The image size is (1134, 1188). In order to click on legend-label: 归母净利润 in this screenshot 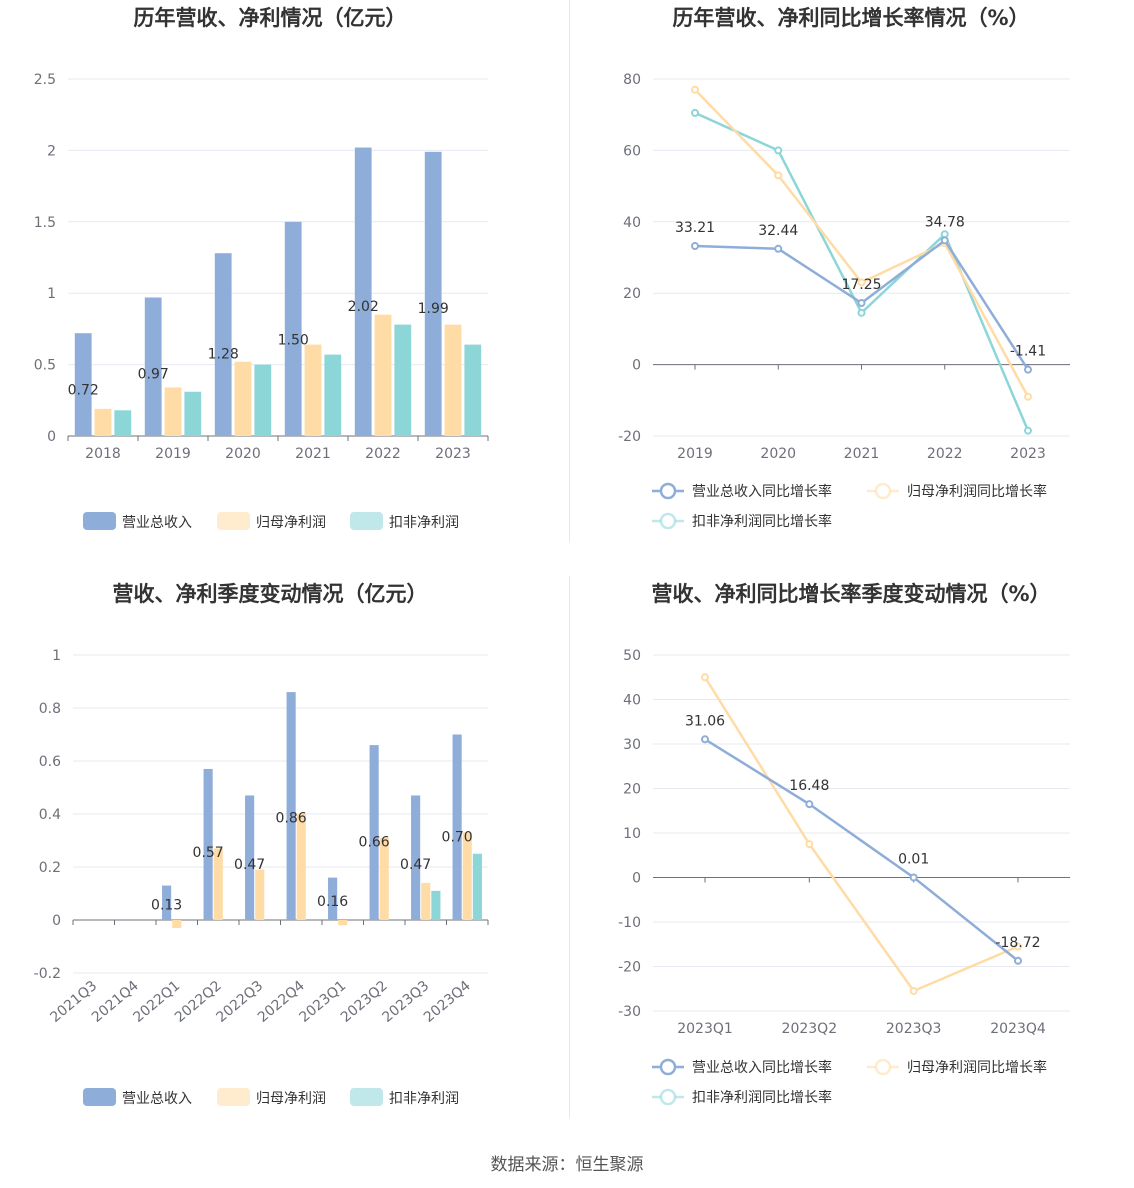, I will do `click(291, 522)`.